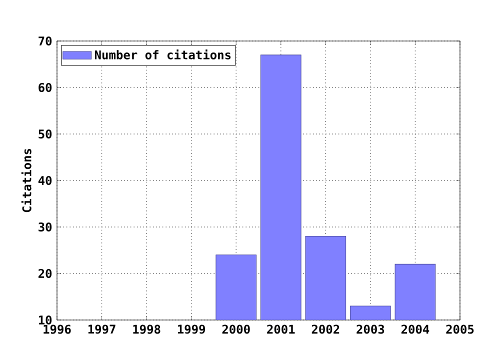 The width and height of the screenshot is (480, 350). I want to click on x-tick-label: 1996, so click(57, 329).